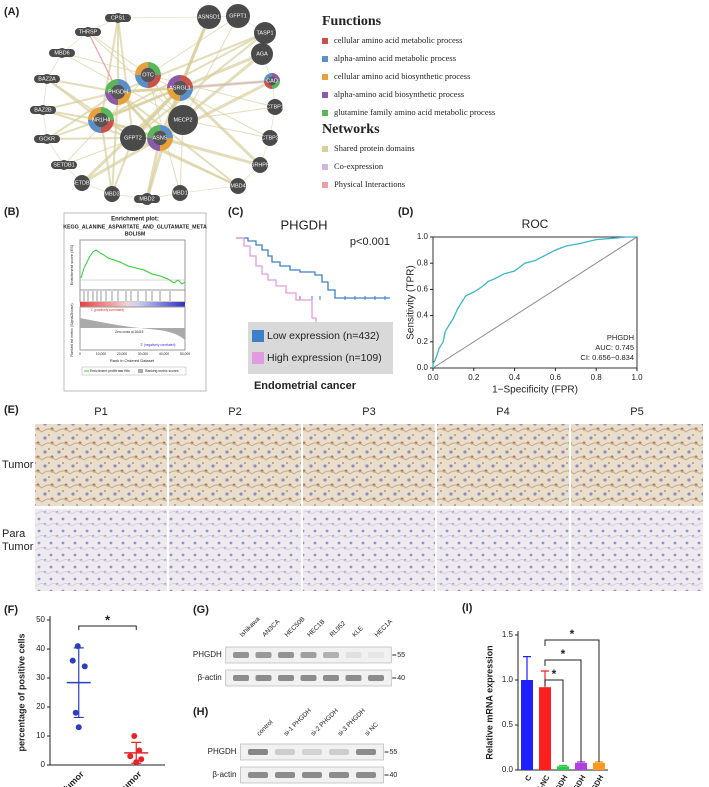  What do you see at coordinates (72, 778) in the screenshot?
I see `x-tick-label: Tumor` at bounding box center [72, 778].